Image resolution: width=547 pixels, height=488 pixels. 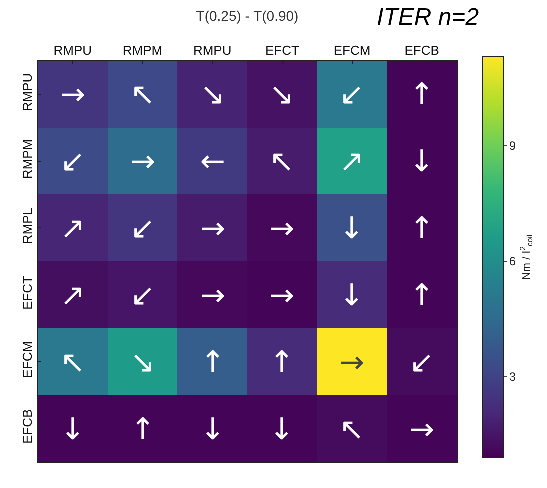 What do you see at coordinates (27, 426) in the screenshot?
I see `y-tick-label: EFCB` at bounding box center [27, 426].